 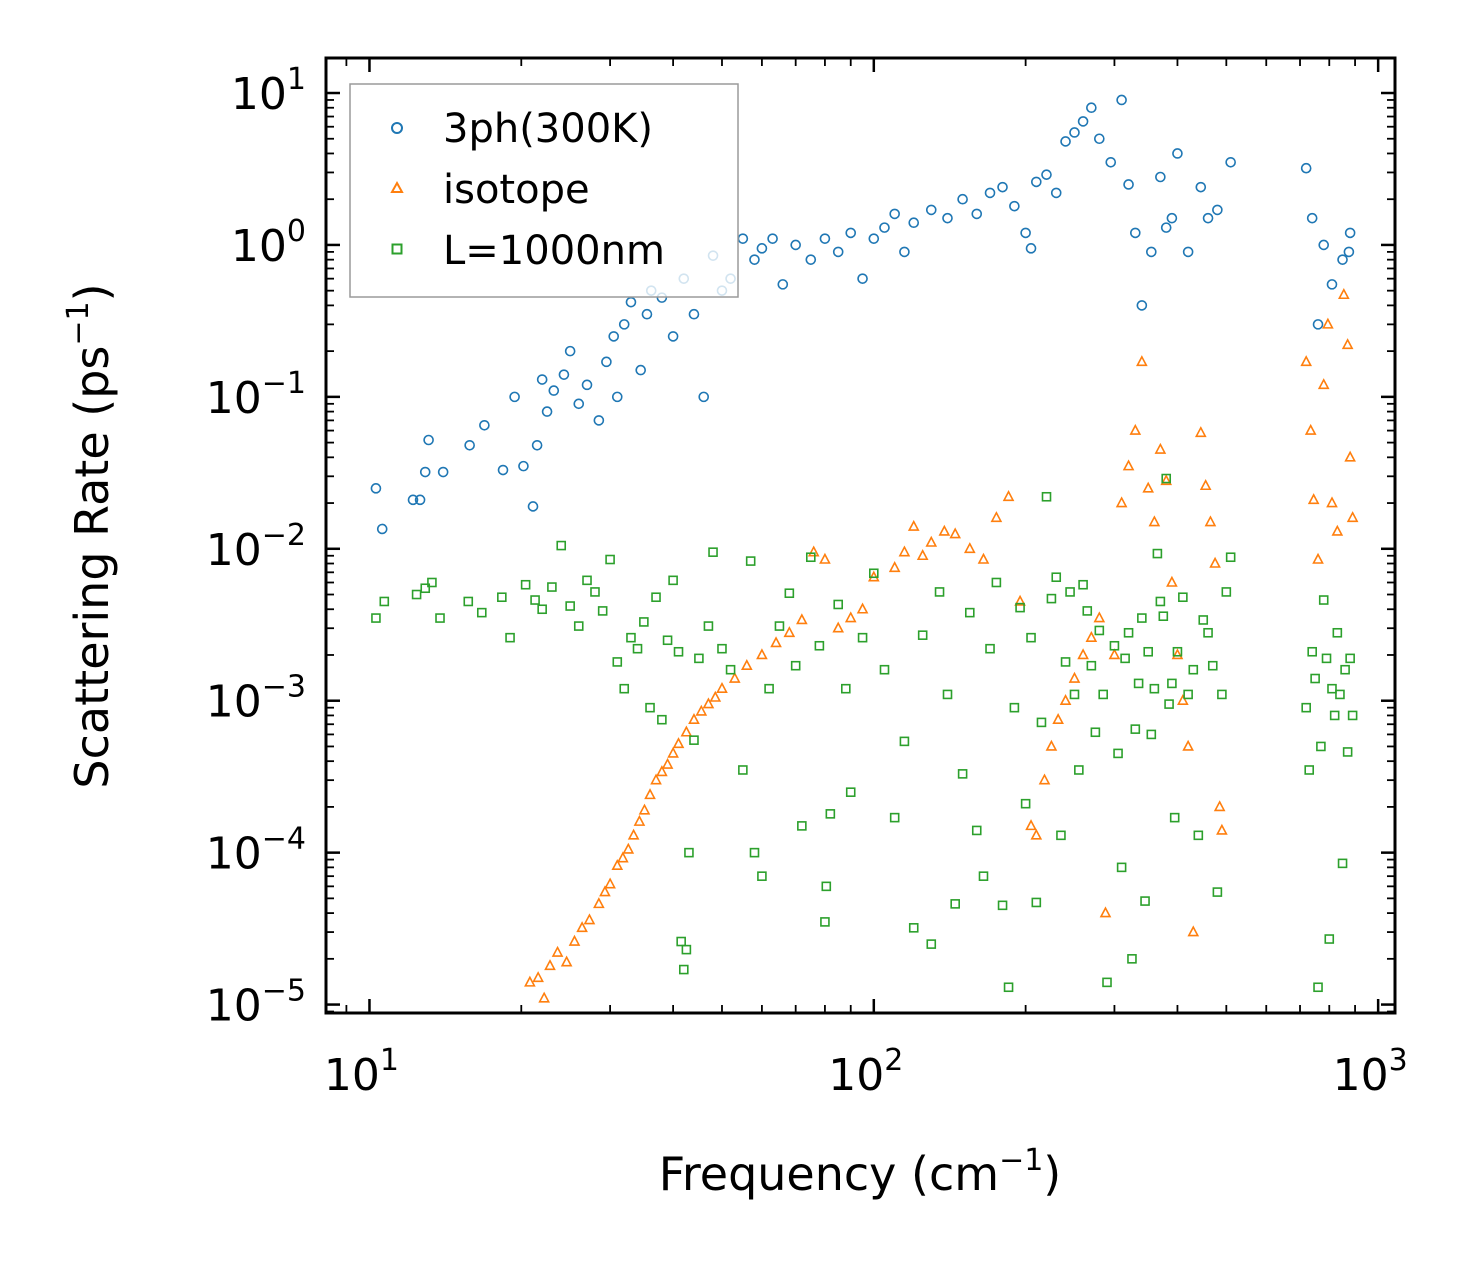 What do you see at coordinates (397, 249) in the screenshot?
I see `legend-marker-boundary` at bounding box center [397, 249].